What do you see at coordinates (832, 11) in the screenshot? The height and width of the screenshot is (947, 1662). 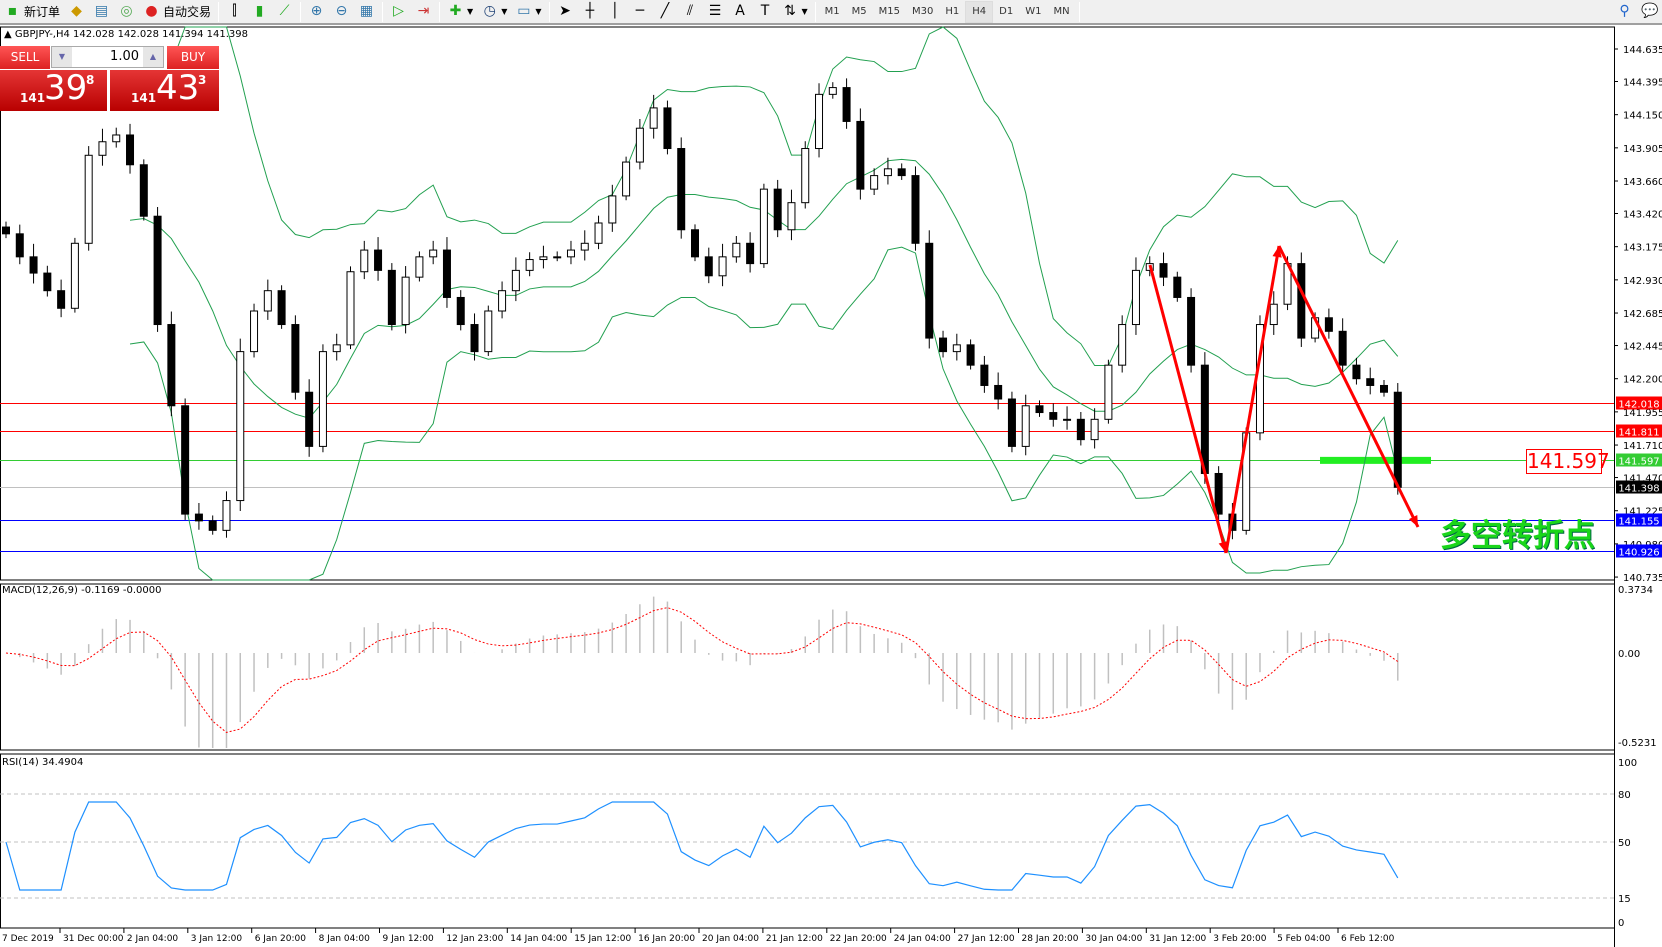 I see `timeframe-m1: M1` at bounding box center [832, 11].